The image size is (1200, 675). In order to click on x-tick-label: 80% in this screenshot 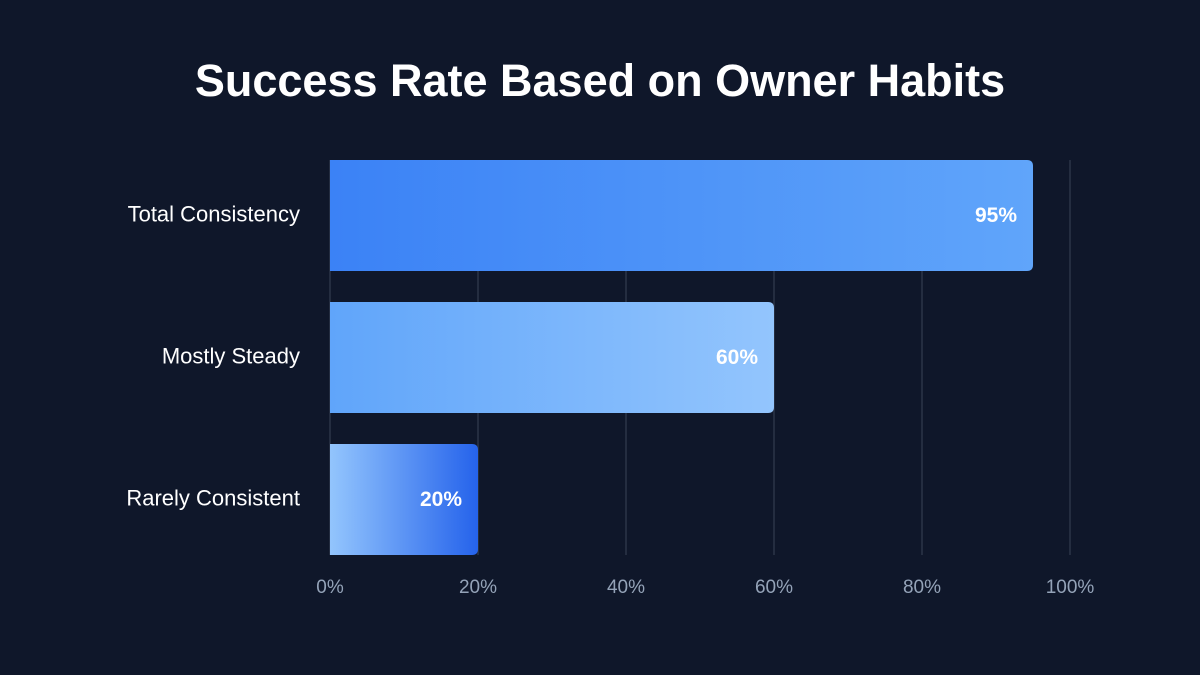, I will do `click(922, 587)`.